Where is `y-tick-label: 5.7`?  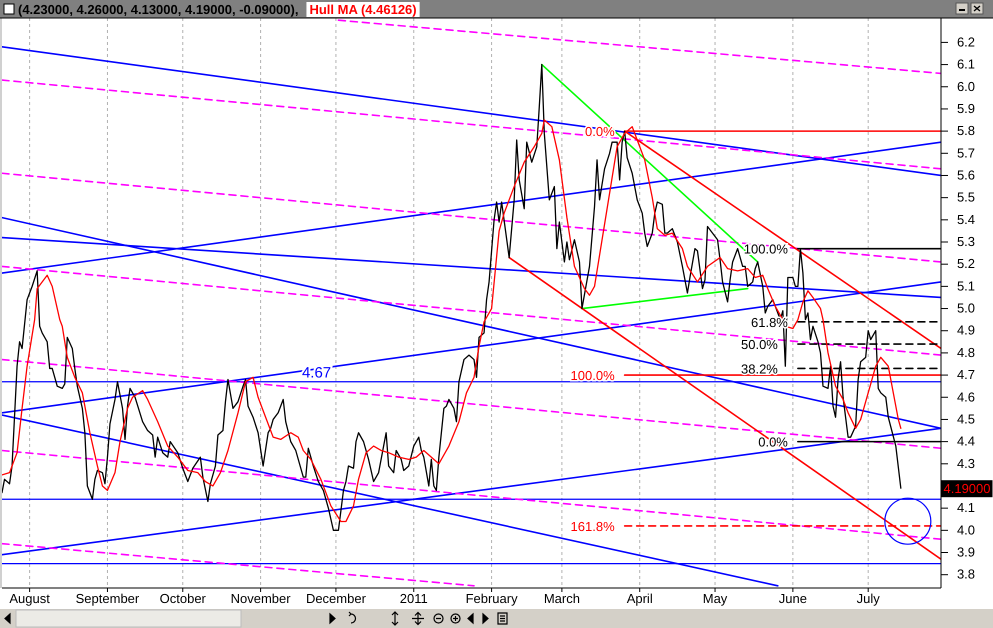 y-tick-label: 5.7 is located at coordinates (966, 152).